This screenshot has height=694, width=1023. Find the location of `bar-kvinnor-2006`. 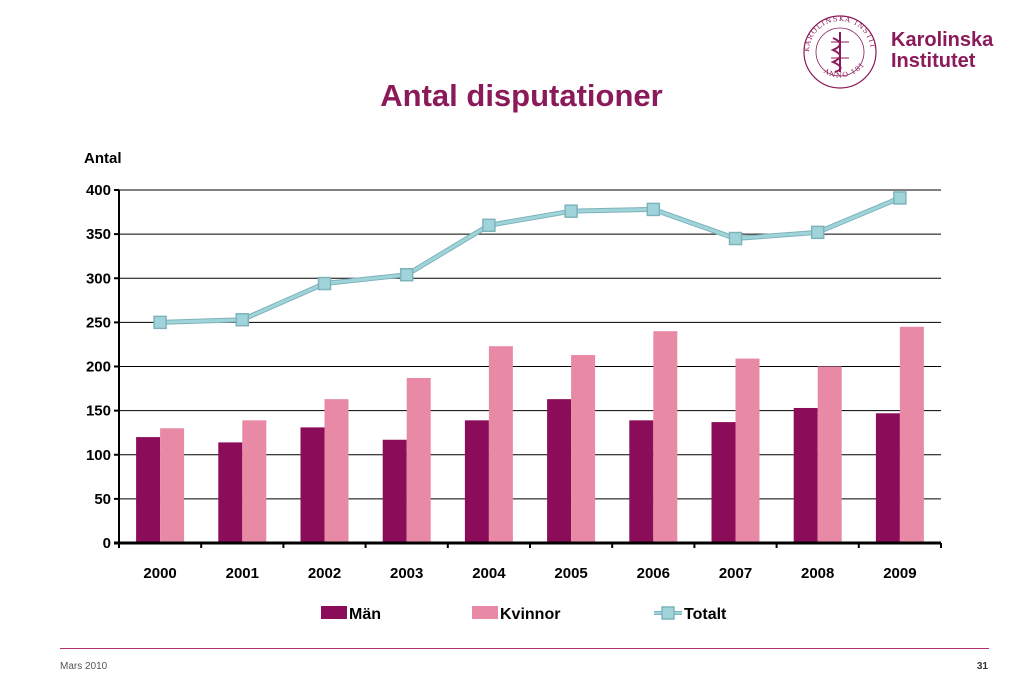

bar-kvinnor-2006 is located at coordinates (665, 437).